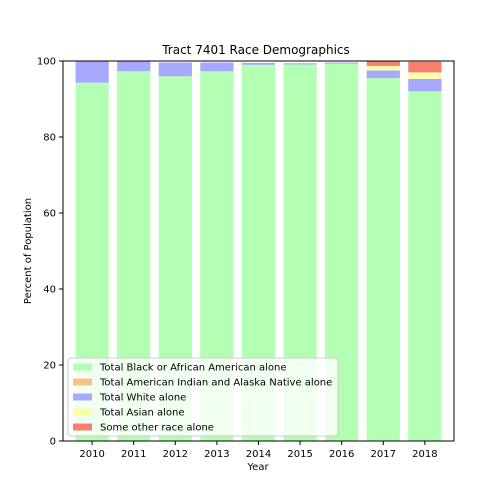 The width and height of the screenshot is (504, 504). Describe the element at coordinates (175, 454) in the screenshot. I see `x-tick-label: 2012` at that location.